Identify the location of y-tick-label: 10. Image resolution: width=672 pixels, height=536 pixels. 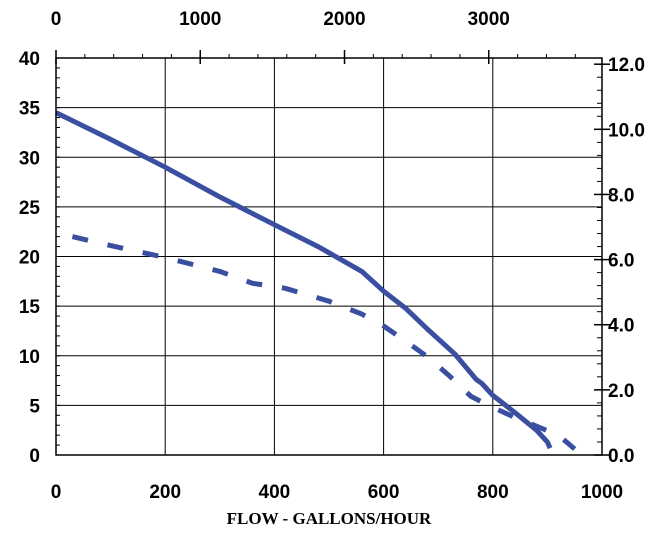
(29, 357).